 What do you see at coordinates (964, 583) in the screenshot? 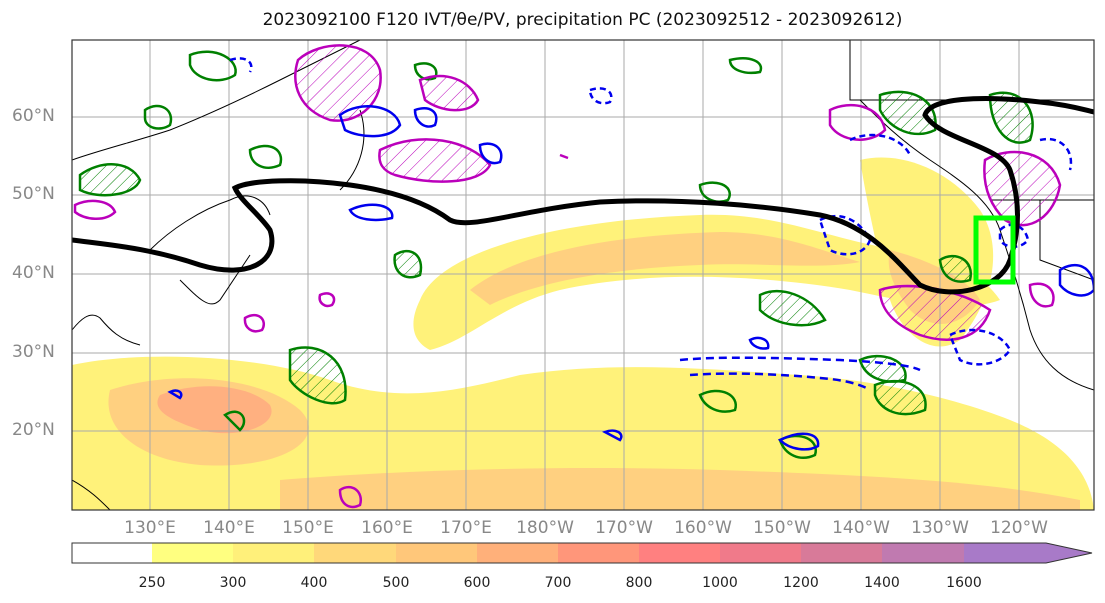
I see `colorbar-tick-label: 1600` at bounding box center [964, 583].